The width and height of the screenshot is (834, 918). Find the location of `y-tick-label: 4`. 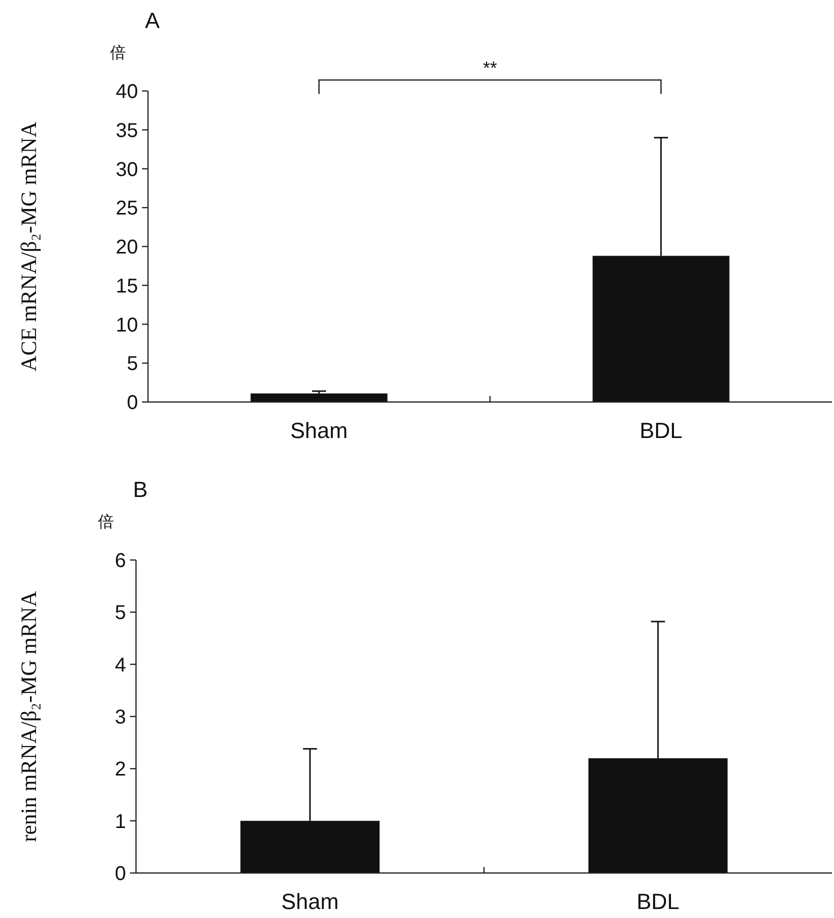

y-tick-label: 4 is located at coordinates (120, 665).